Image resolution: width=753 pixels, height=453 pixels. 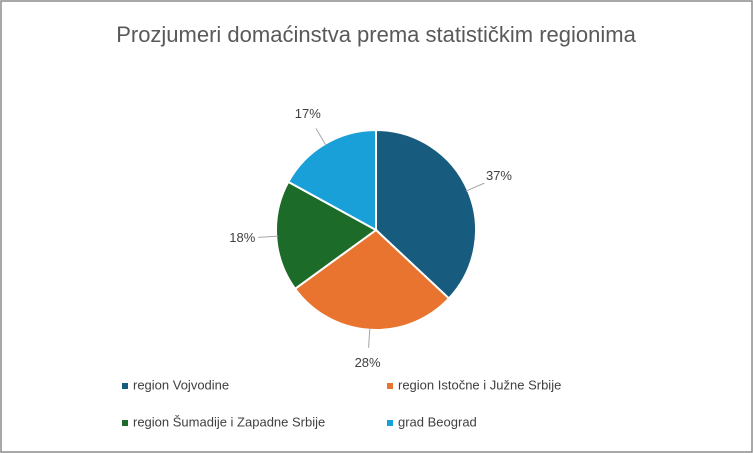 What do you see at coordinates (181, 384) in the screenshot?
I see `legend-label: region Vojvodine` at bounding box center [181, 384].